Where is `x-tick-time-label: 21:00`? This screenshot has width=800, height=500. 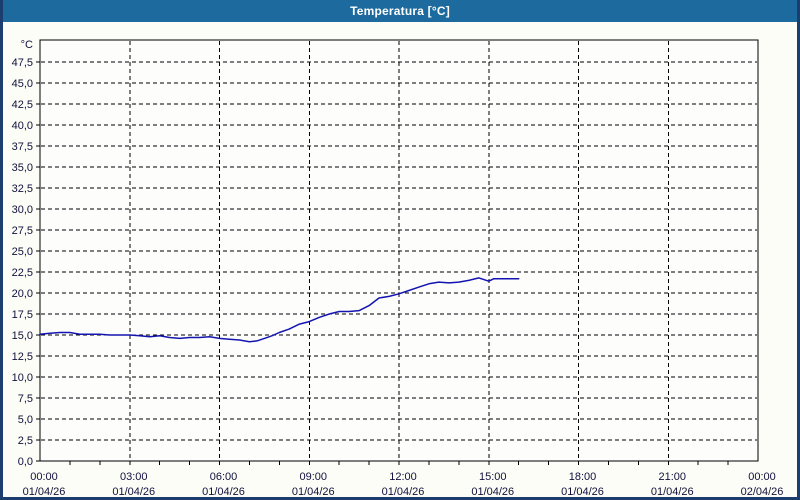 x-tick-time-label: 21:00 is located at coordinates (672, 477).